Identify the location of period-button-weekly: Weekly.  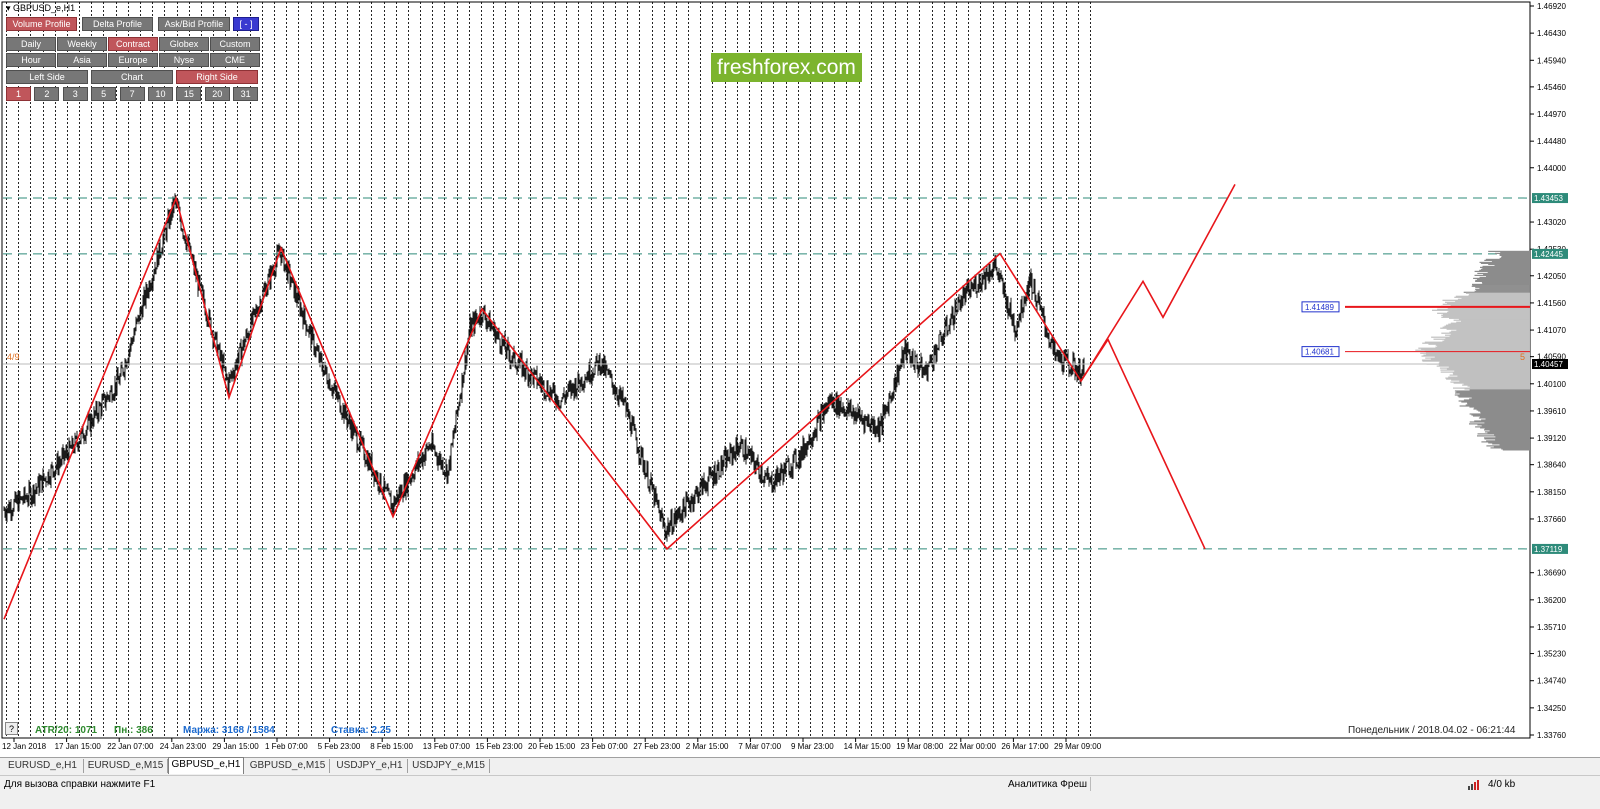
(82, 44).